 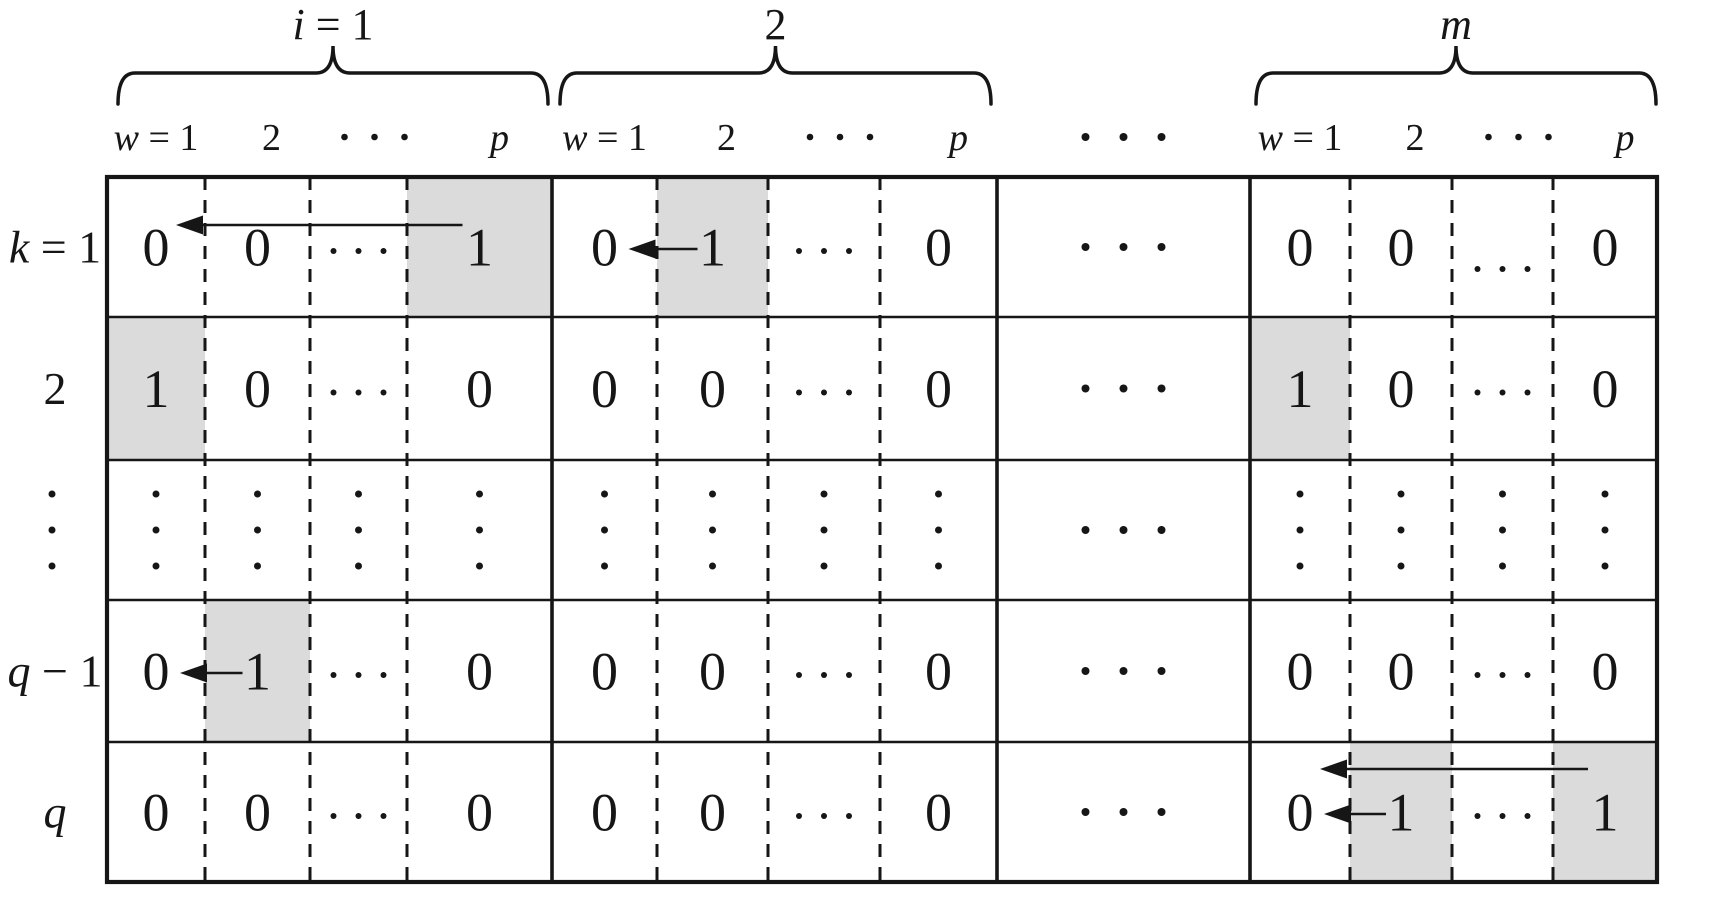 What do you see at coordinates (498, 138) in the screenshot?
I see `column-header: p` at bounding box center [498, 138].